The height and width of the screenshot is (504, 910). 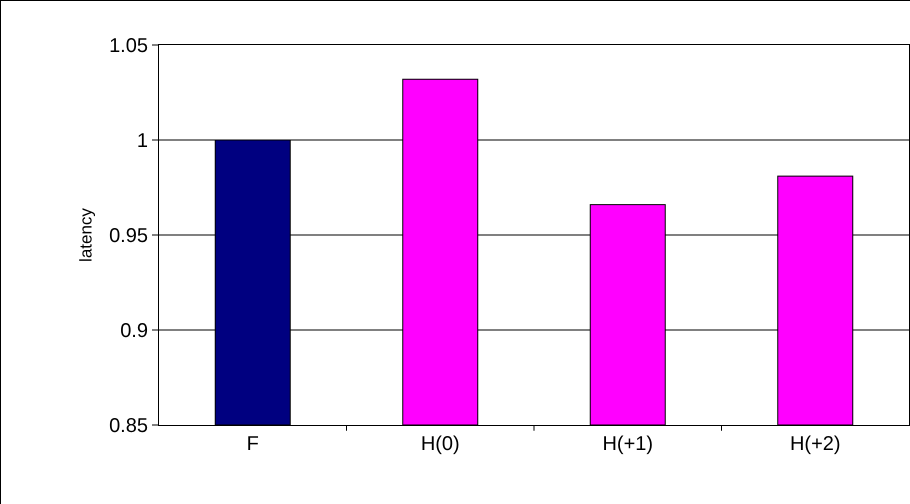 What do you see at coordinates (628, 444) in the screenshot?
I see `x-tick-label: H(+1)` at bounding box center [628, 444].